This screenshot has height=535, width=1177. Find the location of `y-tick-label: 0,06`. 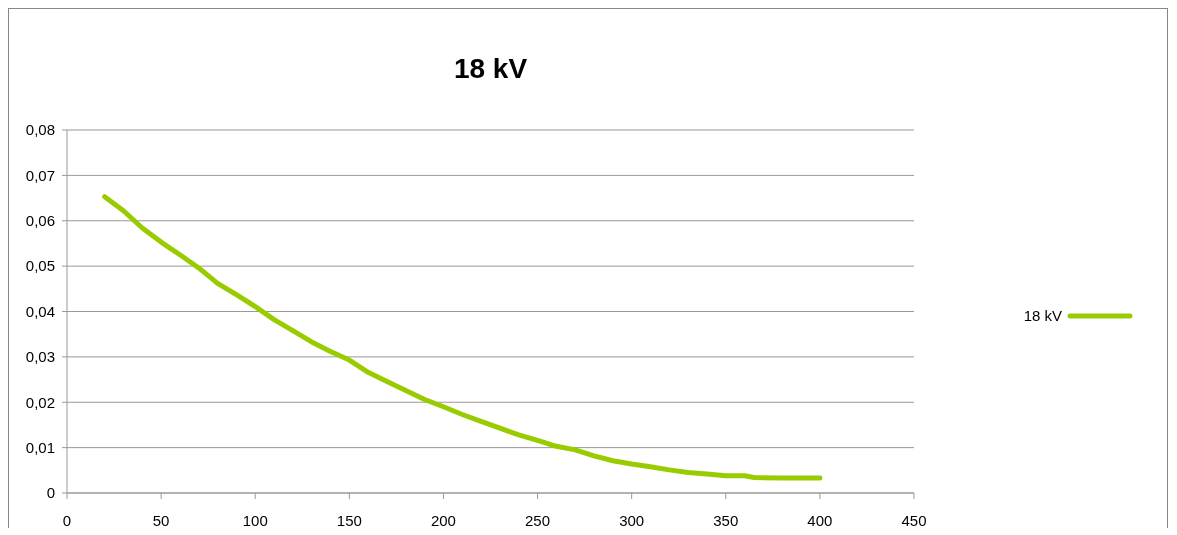

y-tick-label: 0,06 is located at coordinates (40, 220).